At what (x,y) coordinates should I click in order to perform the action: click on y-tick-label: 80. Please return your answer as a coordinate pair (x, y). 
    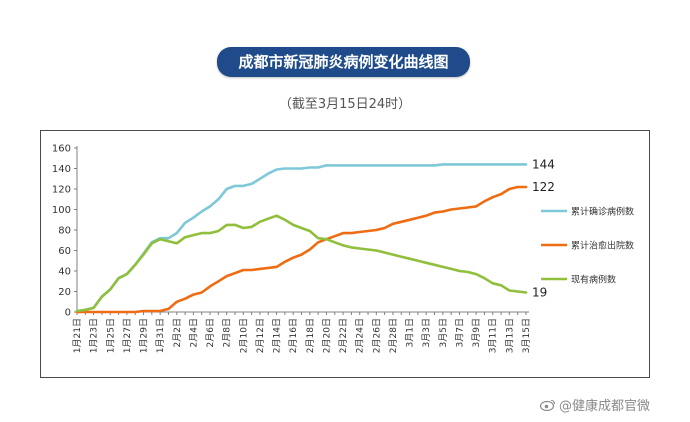
    Looking at the image, I should click on (64, 231).